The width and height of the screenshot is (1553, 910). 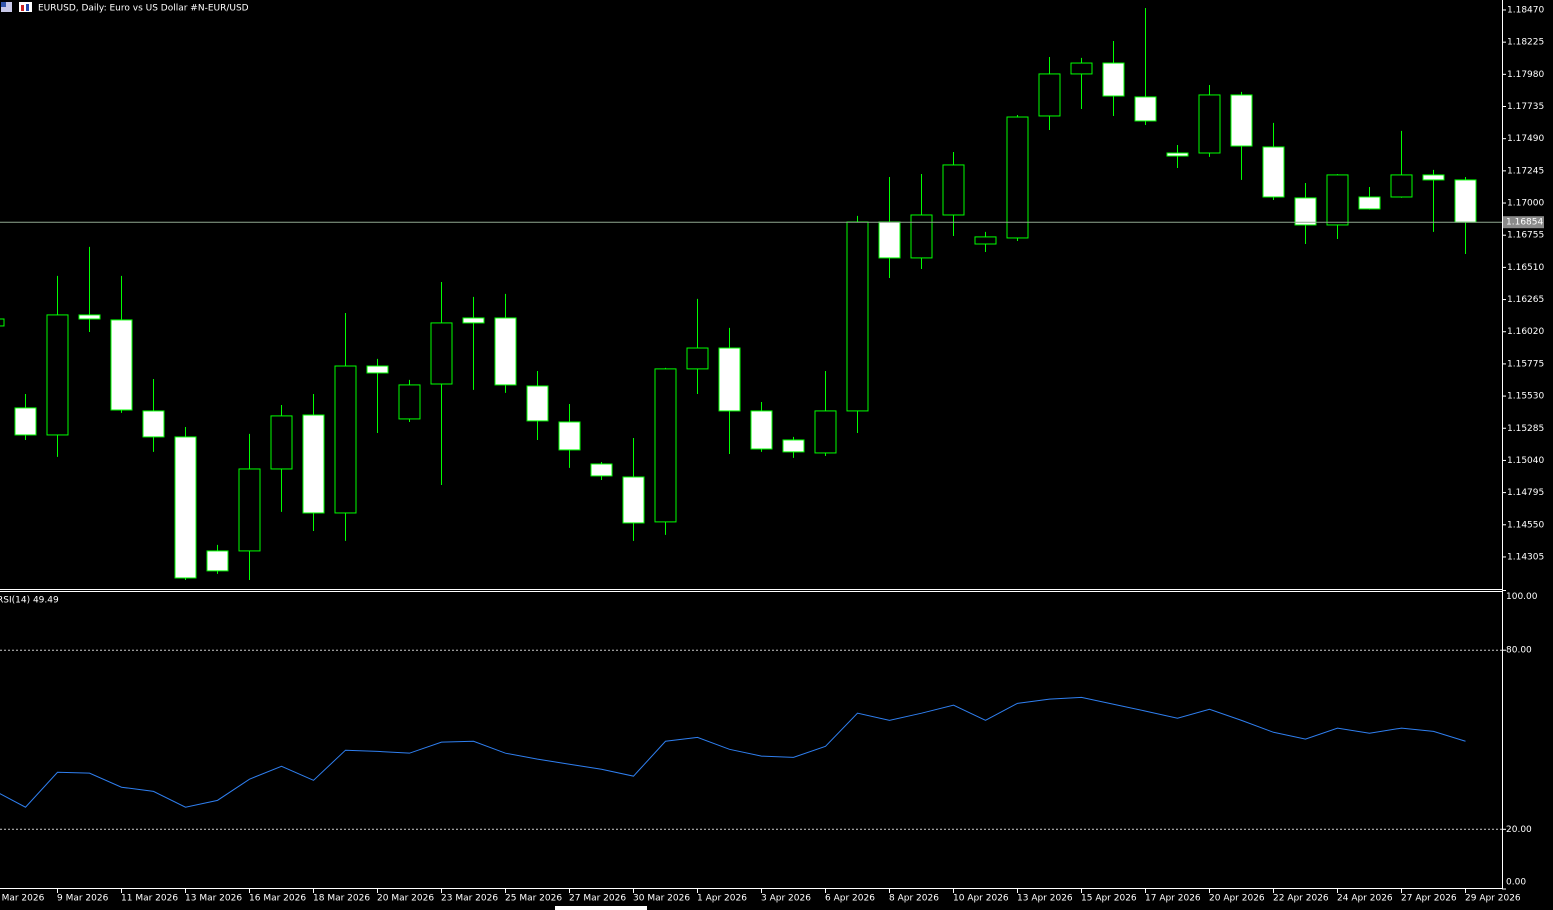 I want to click on last-price-box, so click(x=1523, y=222).